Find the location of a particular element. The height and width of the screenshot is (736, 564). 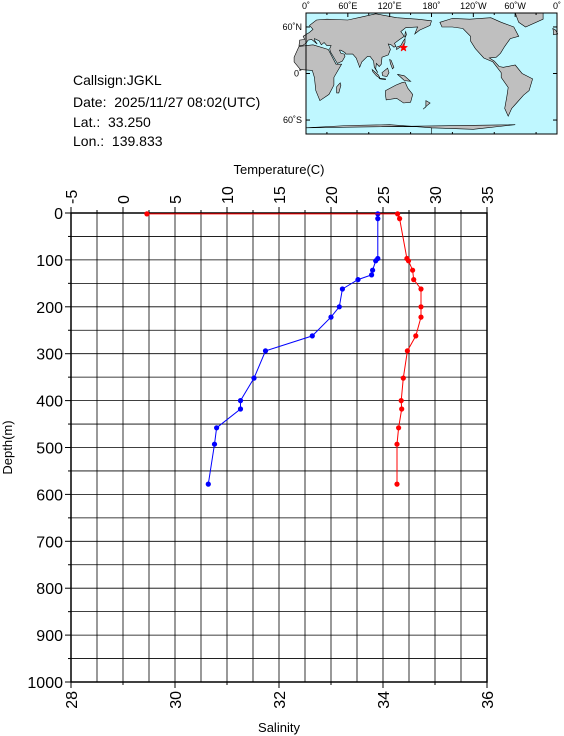

map-lat-label: 60˚S is located at coordinates (292, 120).